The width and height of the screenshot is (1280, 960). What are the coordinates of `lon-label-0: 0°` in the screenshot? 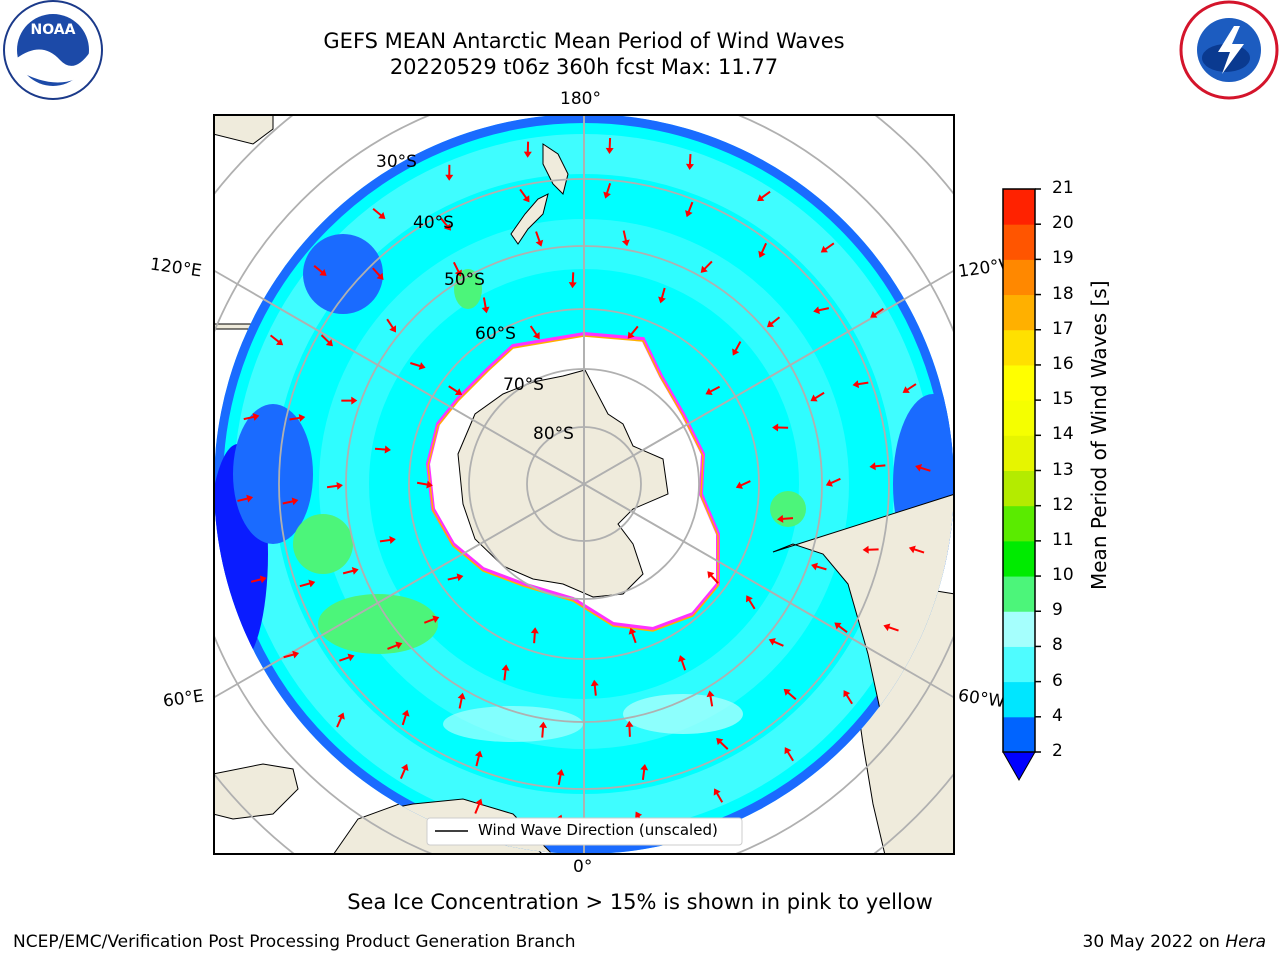 It's located at (583, 867).